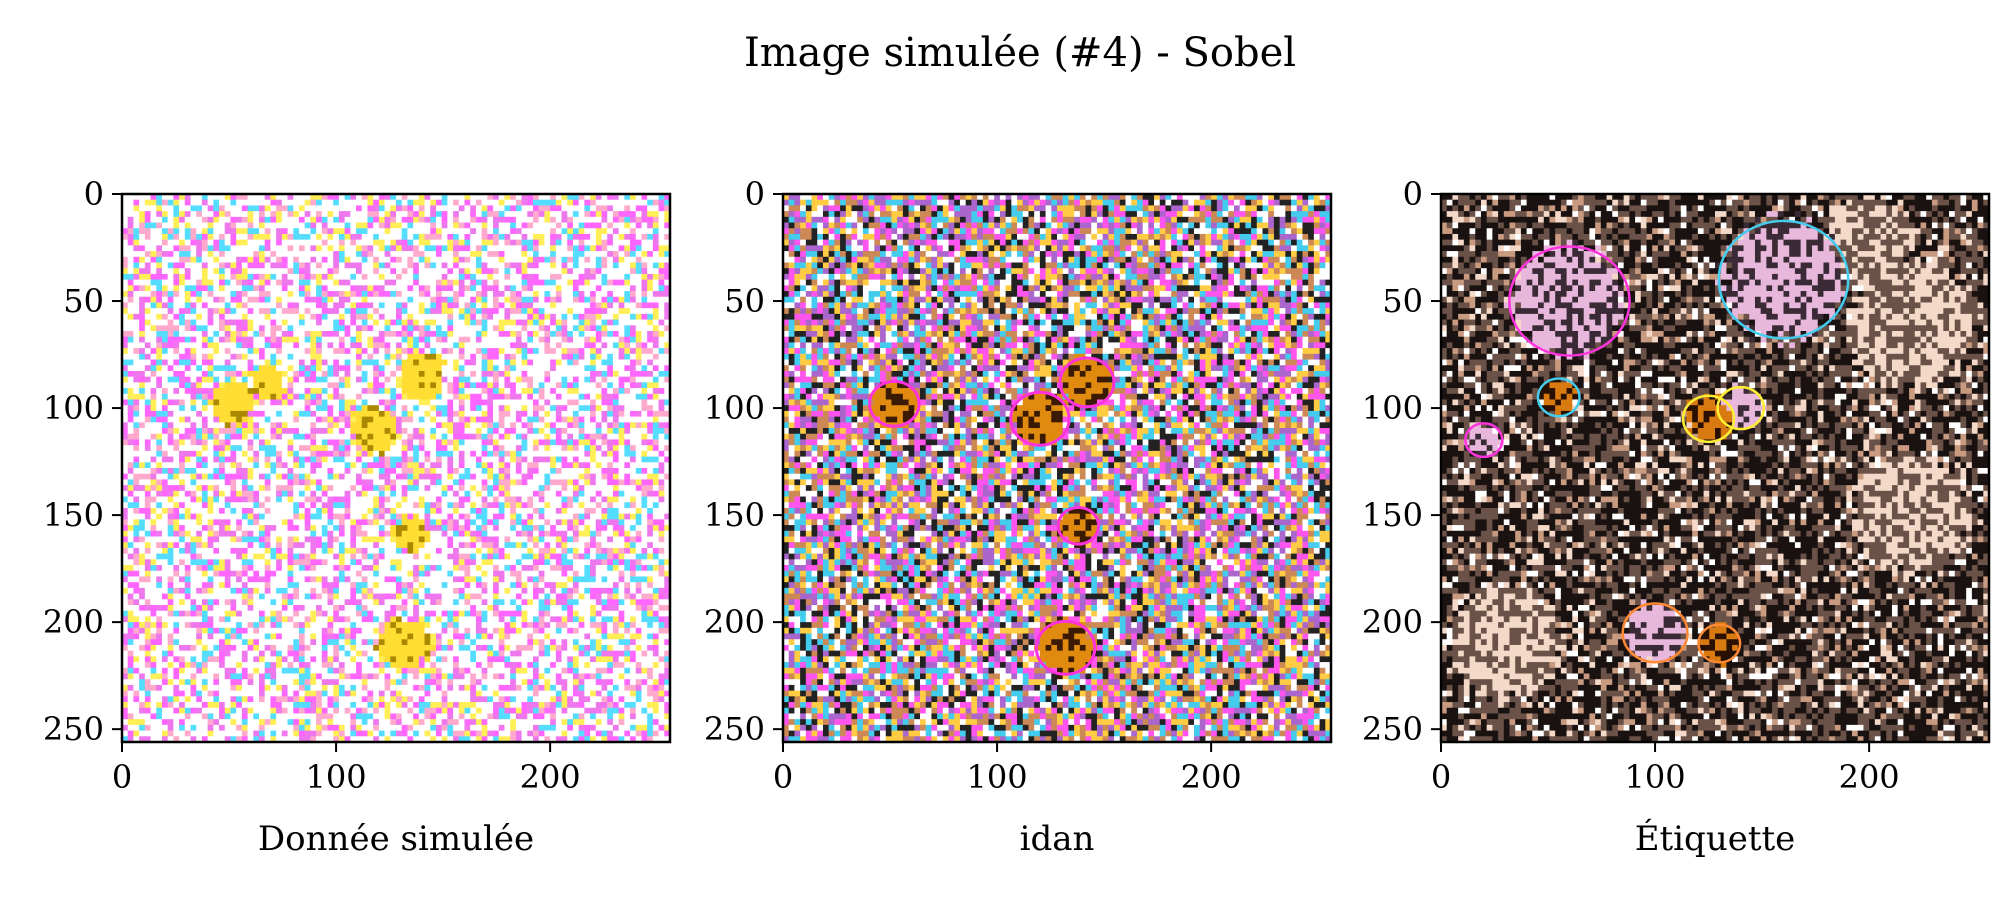 This screenshot has height=903, width=2014. What do you see at coordinates (1057, 839) in the screenshot?
I see `x-axis-label: idan` at bounding box center [1057, 839].